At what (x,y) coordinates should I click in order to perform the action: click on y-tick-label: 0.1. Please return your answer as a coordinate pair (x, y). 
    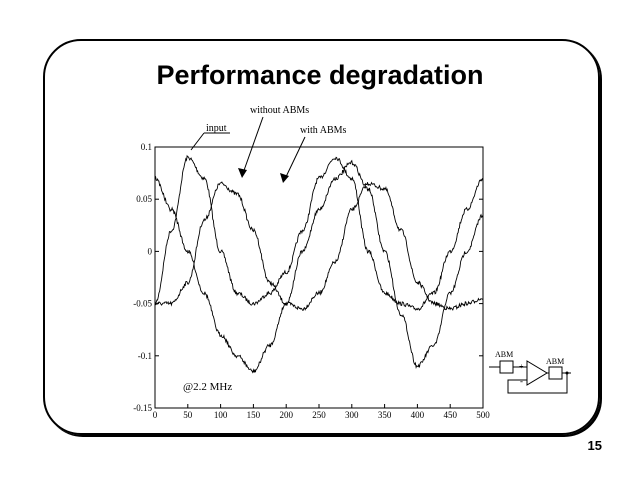
    Looking at the image, I should click on (146, 147).